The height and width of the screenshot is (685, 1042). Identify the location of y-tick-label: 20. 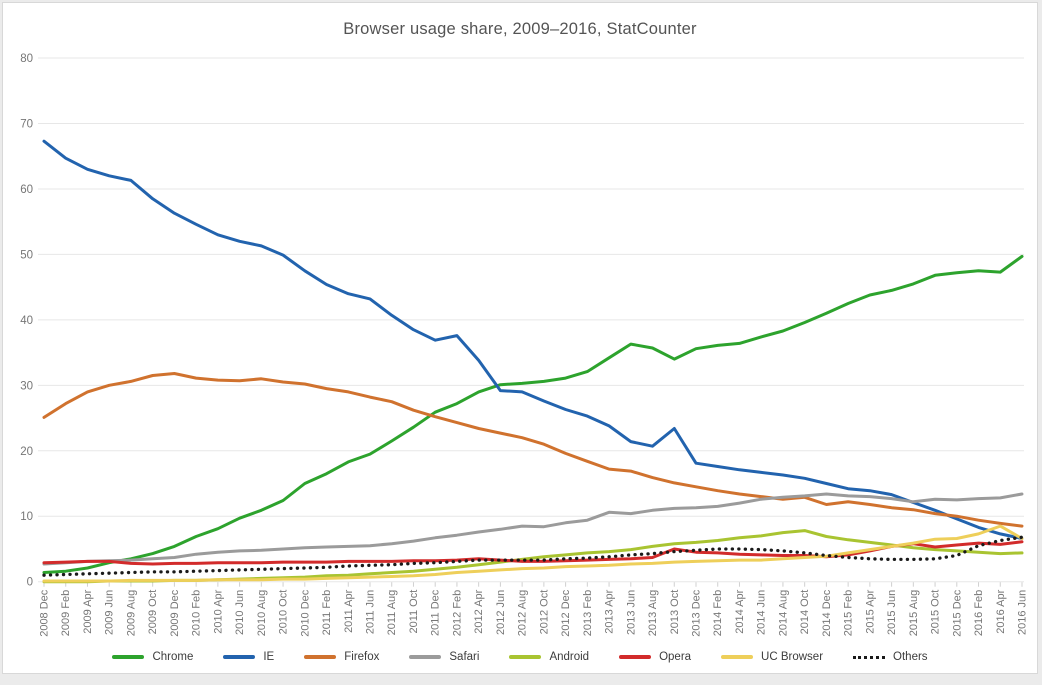
(26, 452).